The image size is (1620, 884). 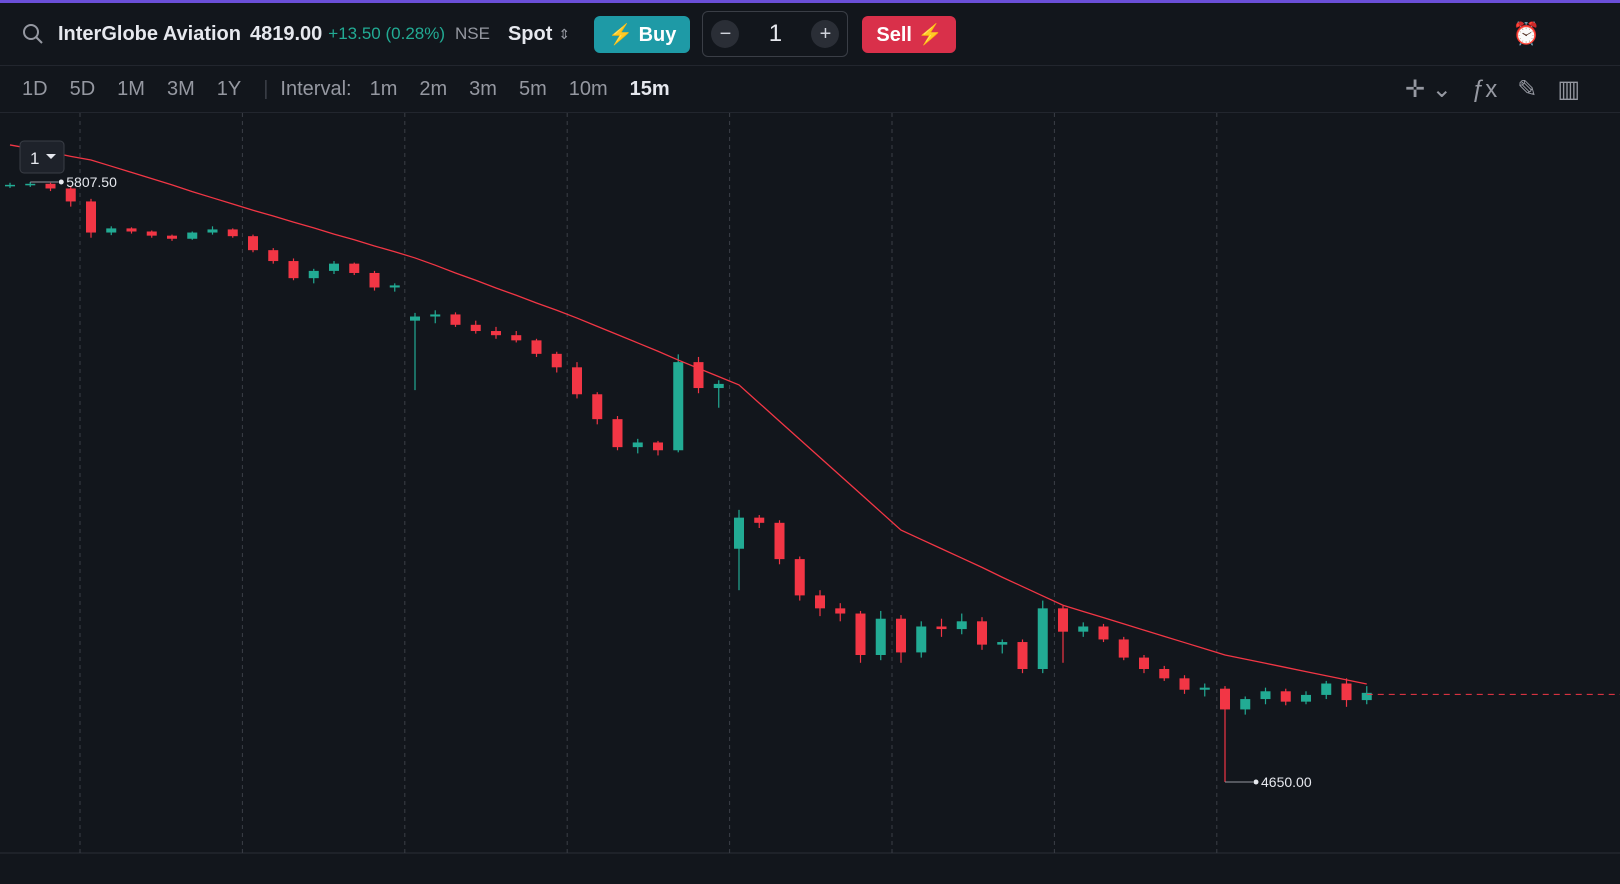 I want to click on interval-option: 10m, so click(x=588, y=88).